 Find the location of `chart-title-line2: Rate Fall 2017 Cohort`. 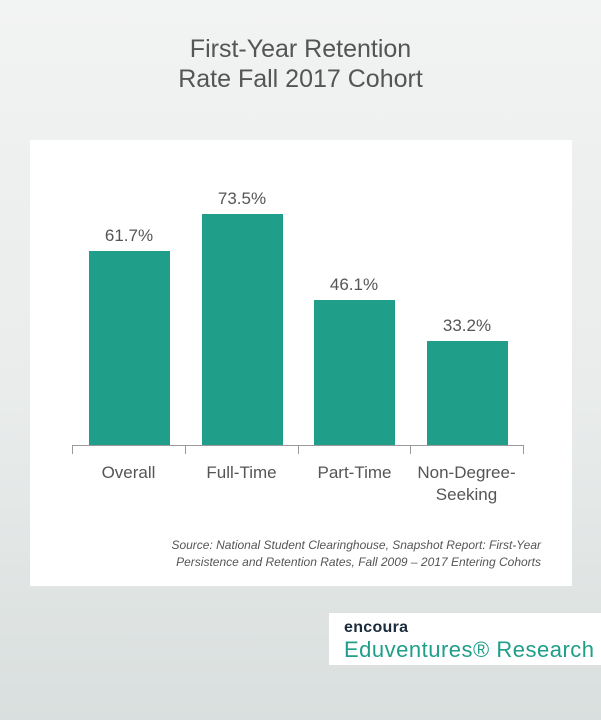

chart-title-line2: Rate Fall 2017 Cohort is located at coordinates (300, 79).